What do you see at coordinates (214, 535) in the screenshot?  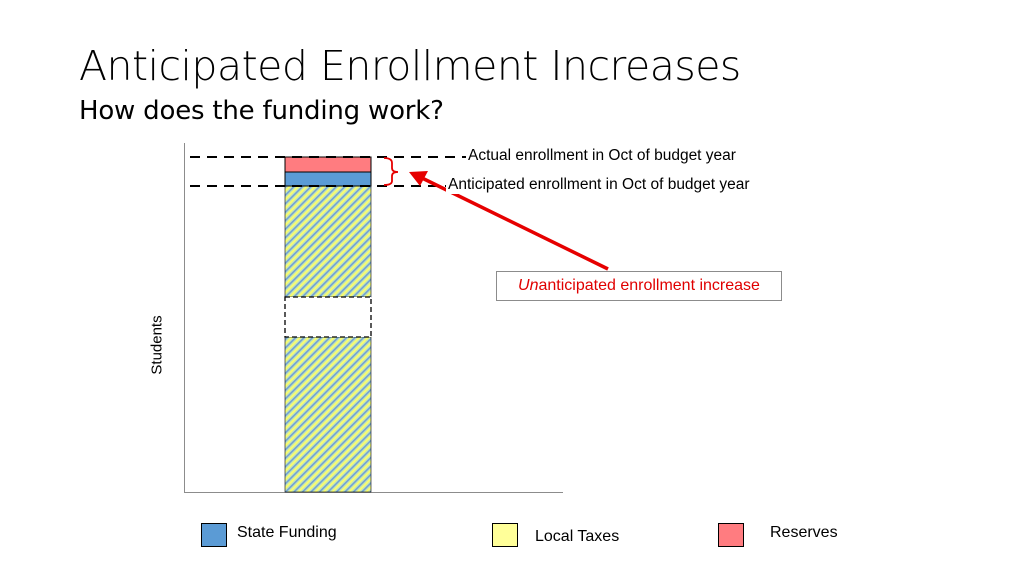 I see `legend-swatch-state-funding` at bounding box center [214, 535].